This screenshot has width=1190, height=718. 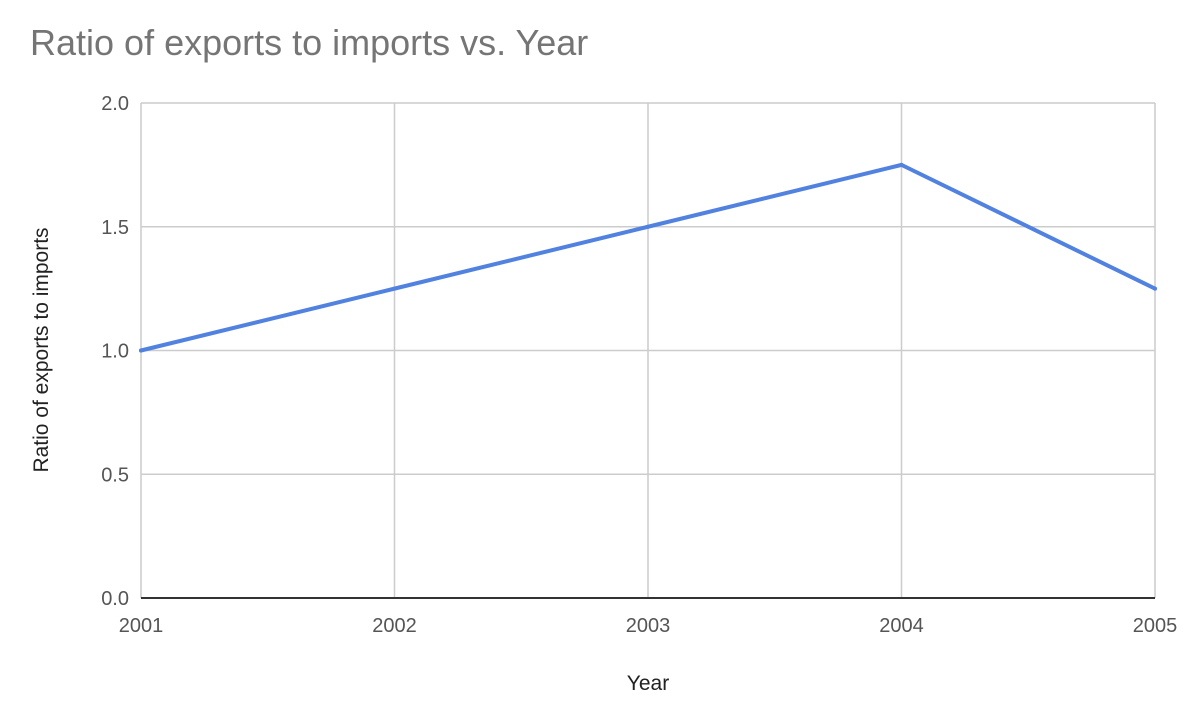 What do you see at coordinates (115, 228) in the screenshot?
I see `y-tick-label: 1.5` at bounding box center [115, 228].